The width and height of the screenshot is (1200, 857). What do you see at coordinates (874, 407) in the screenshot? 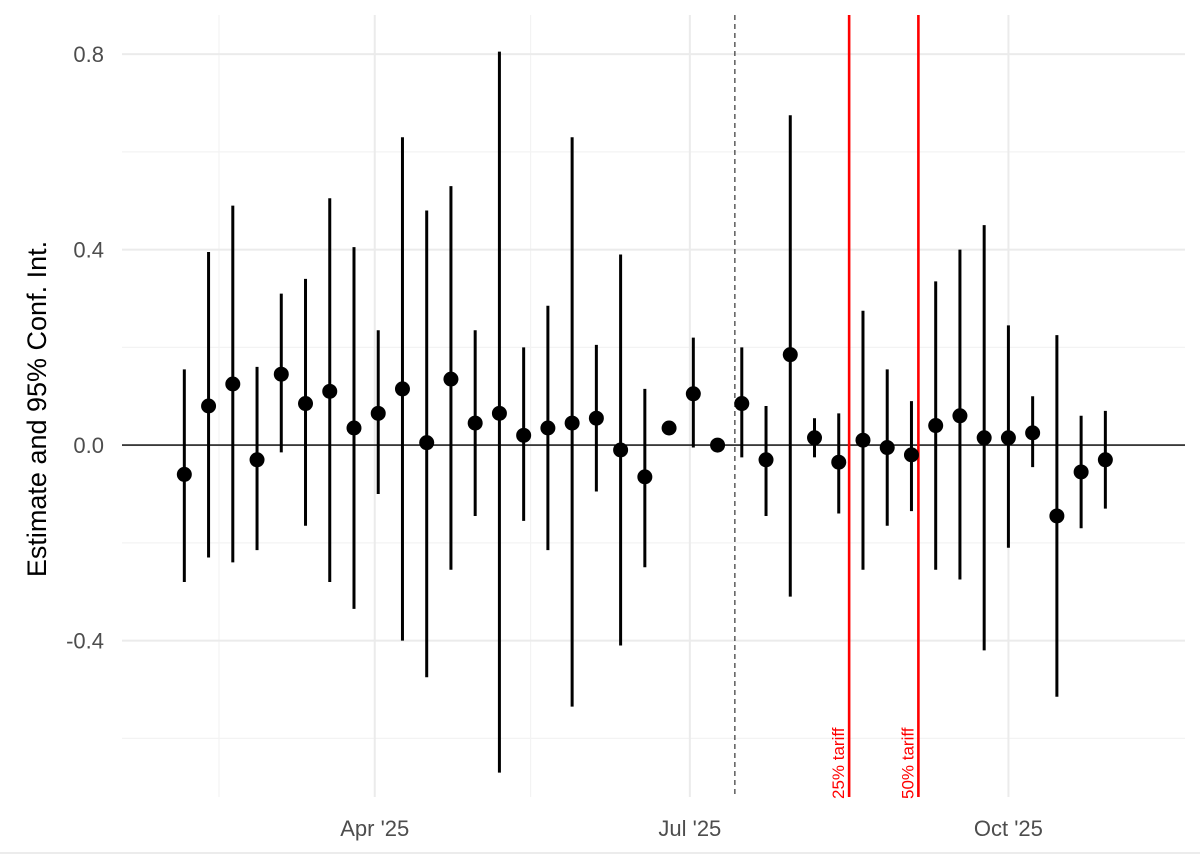
I see `event-lines-layer: 25% tariff 50% tariff` at bounding box center [874, 407].